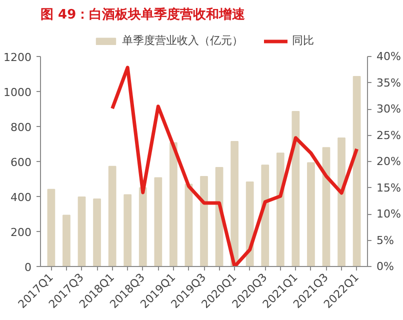 This screenshot has height=320, width=403. What do you see at coordinates (143, 14) in the screenshot?
I see `chart-title: 图 49：白酒板块单季度营收和增速` at bounding box center [143, 14].